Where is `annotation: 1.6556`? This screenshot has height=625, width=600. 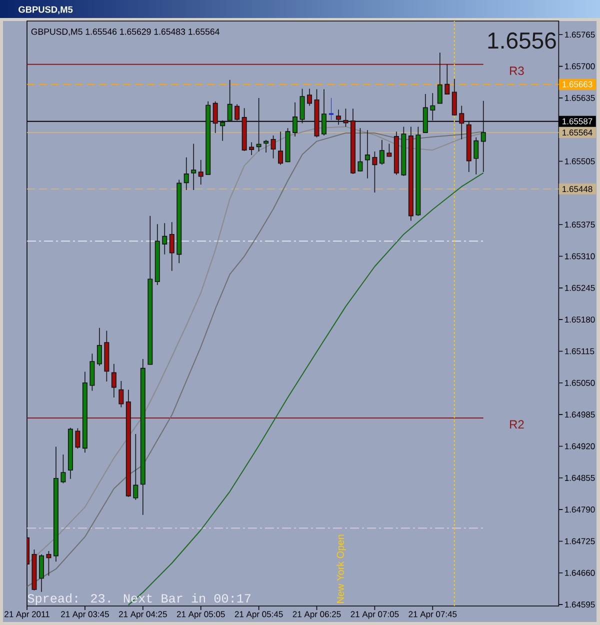 annotation: 1.6556 is located at coordinates (522, 40).